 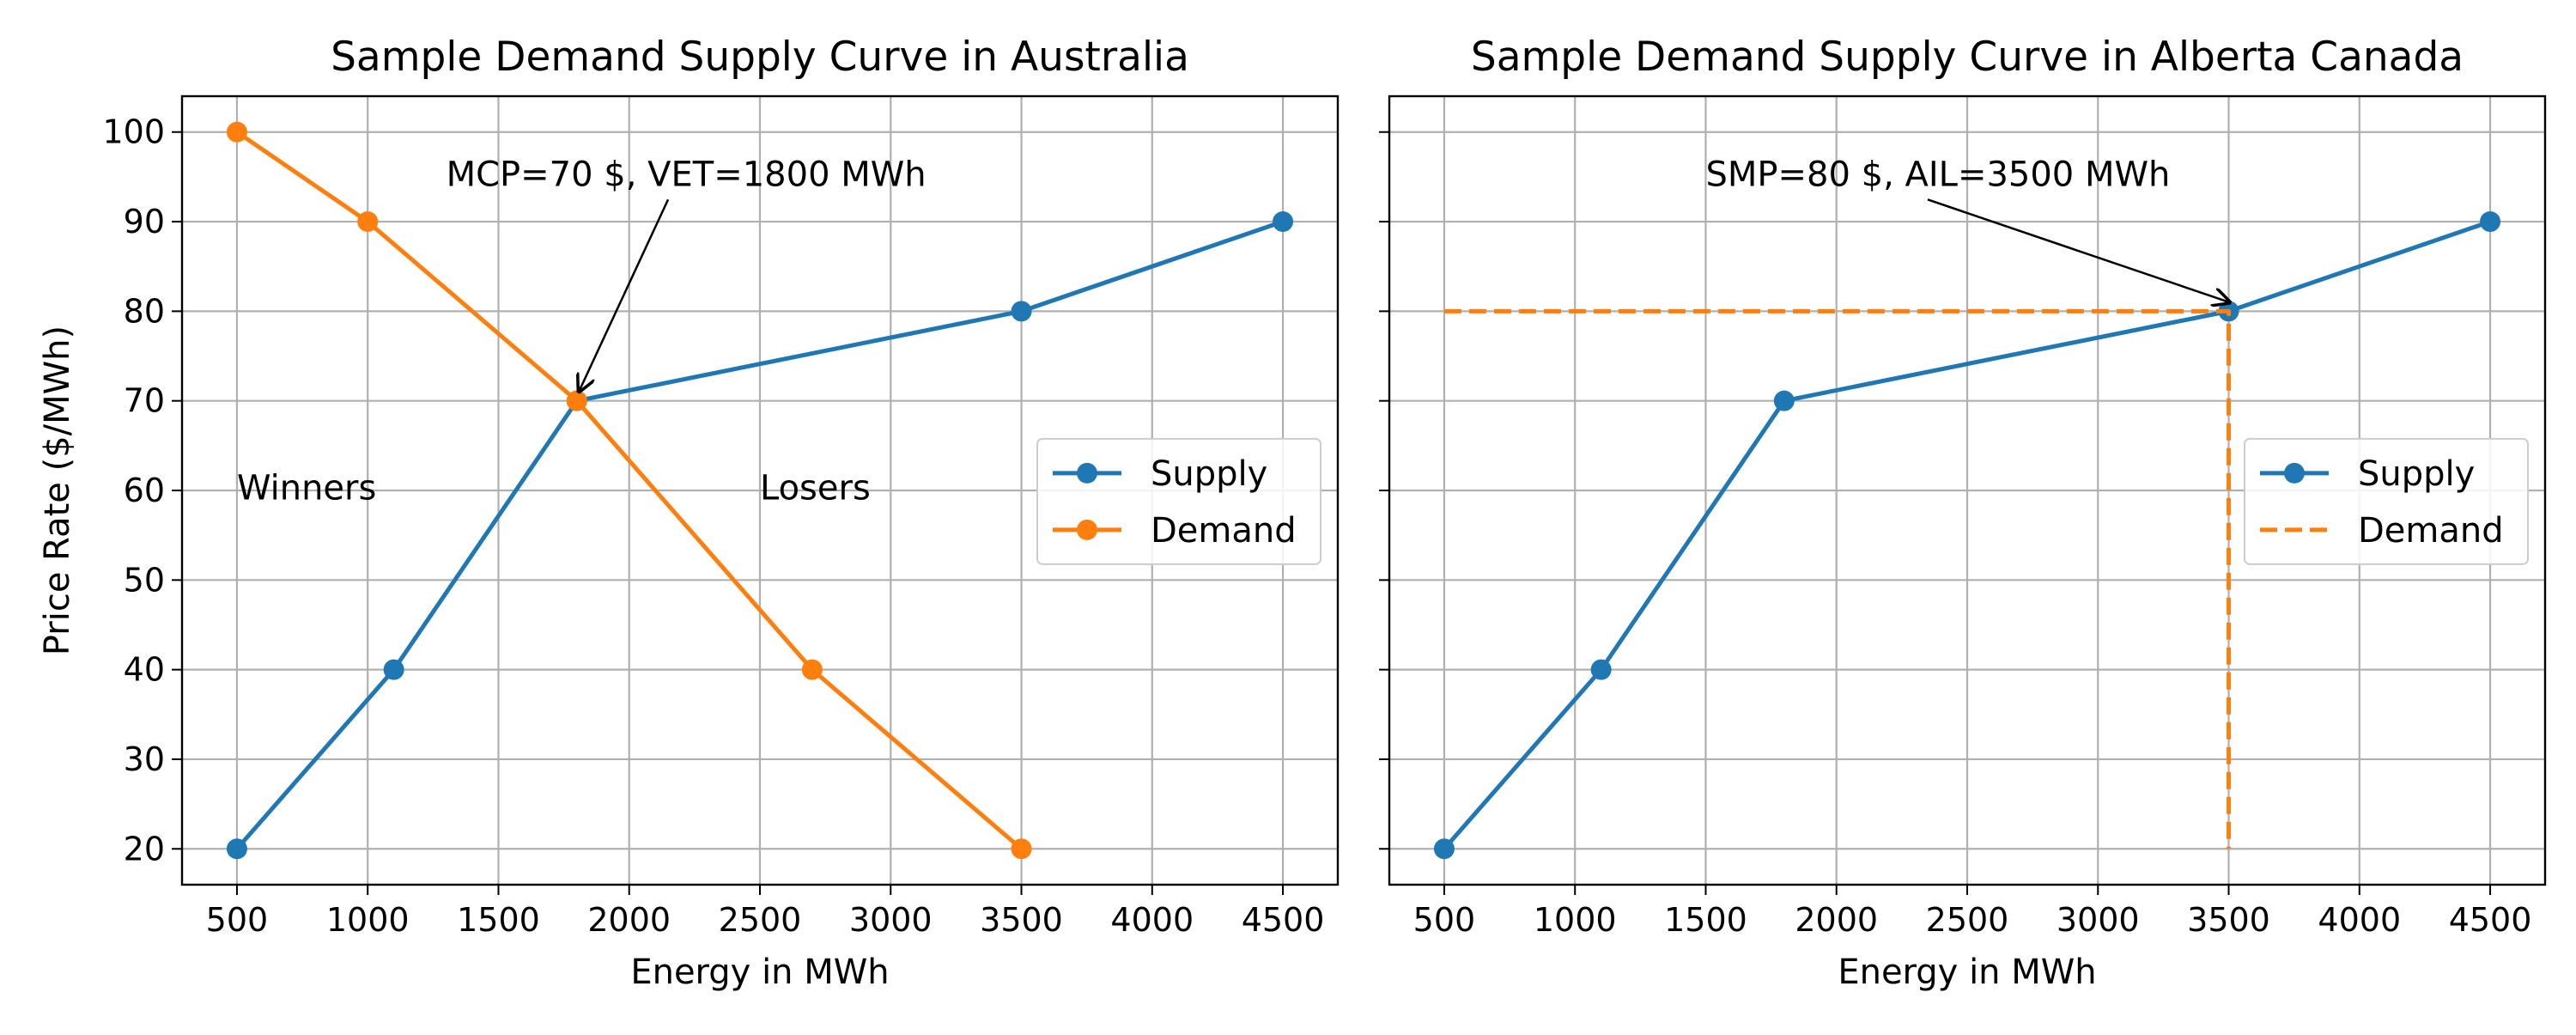 What do you see at coordinates (144, 849) in the screenshot?
I see `y-tick-label: 20` at bounding box center [144, 849].